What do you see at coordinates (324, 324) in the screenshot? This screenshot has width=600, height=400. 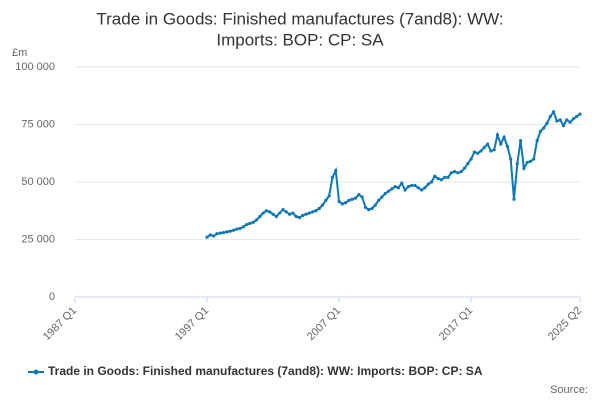 I see `x-tick-label: 2007 Q1` at bounding box center [324, 324].